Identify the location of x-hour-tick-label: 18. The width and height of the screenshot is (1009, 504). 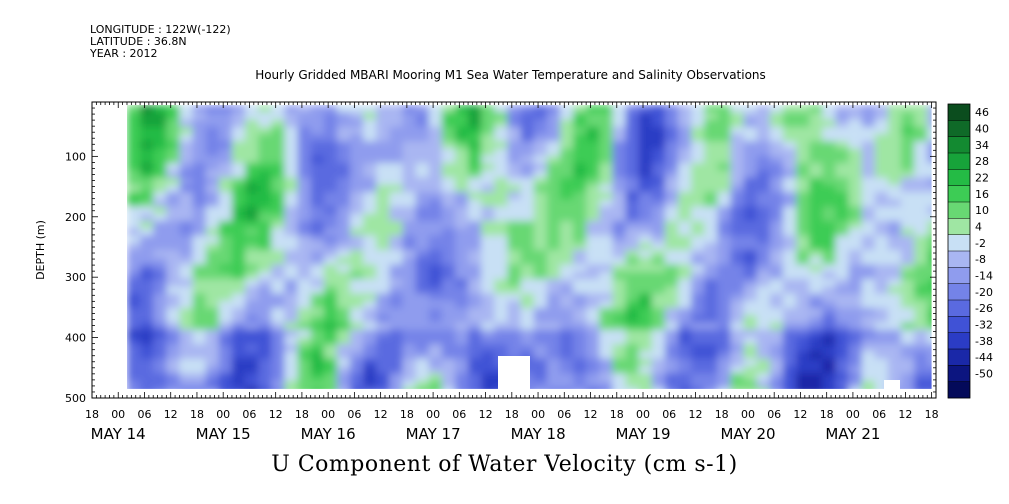
(302, 414).